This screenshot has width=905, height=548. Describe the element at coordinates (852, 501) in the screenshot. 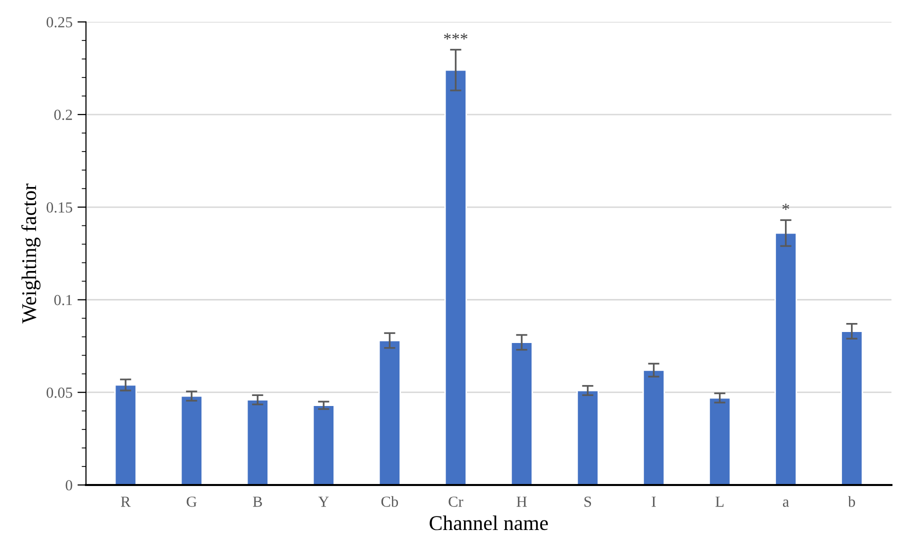

I see `x-tick-label: b` at that location.